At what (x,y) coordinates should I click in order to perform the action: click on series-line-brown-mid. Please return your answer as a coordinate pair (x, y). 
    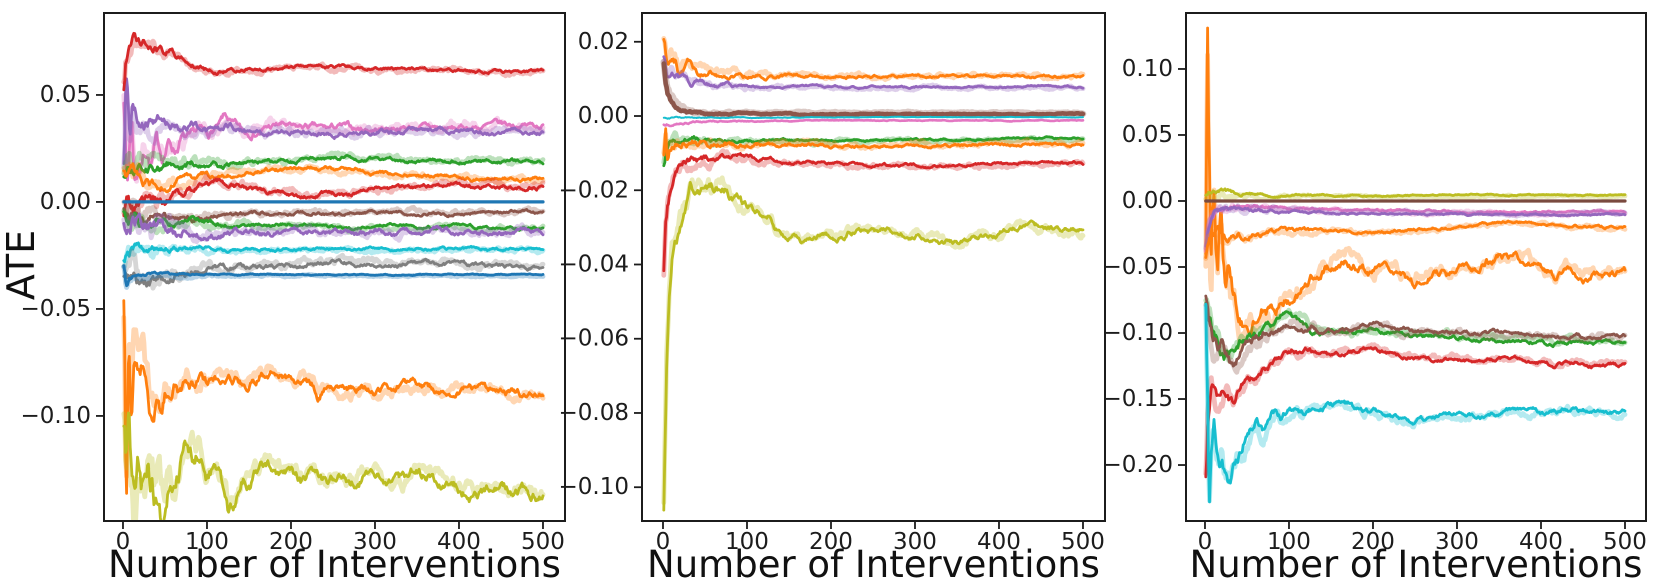
    Looking at the image, I should click on (333, 216).